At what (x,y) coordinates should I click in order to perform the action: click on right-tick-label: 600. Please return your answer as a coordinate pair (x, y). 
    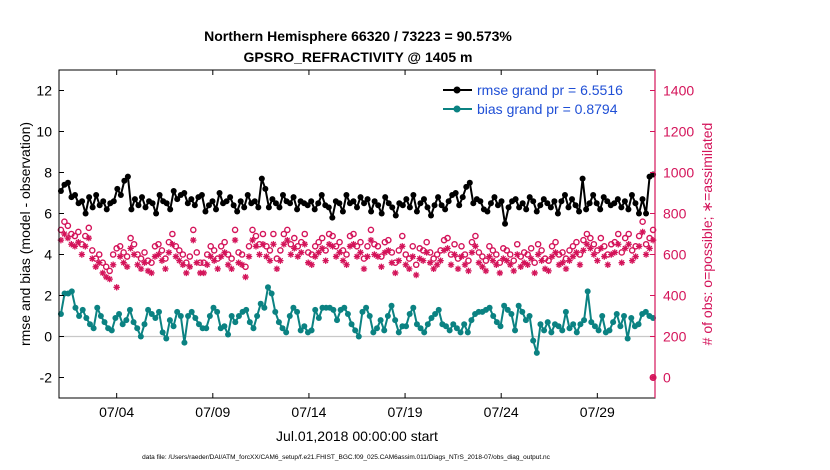
    Looking at the image, I should click on (675, 255).